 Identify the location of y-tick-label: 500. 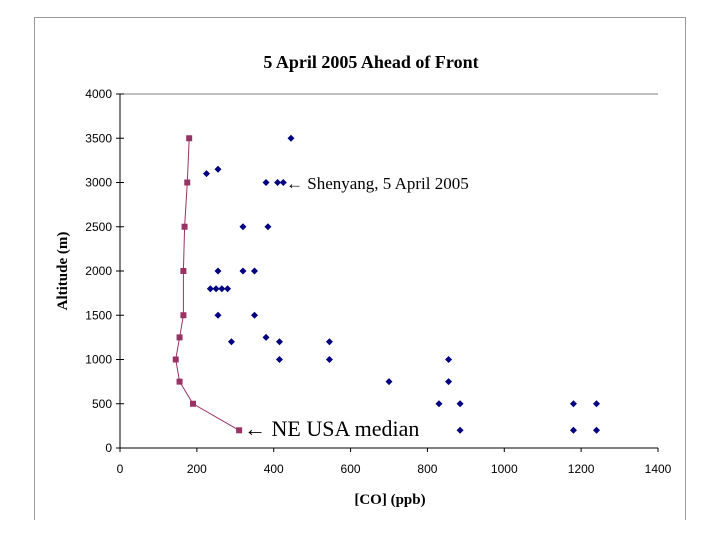
(102, 404).